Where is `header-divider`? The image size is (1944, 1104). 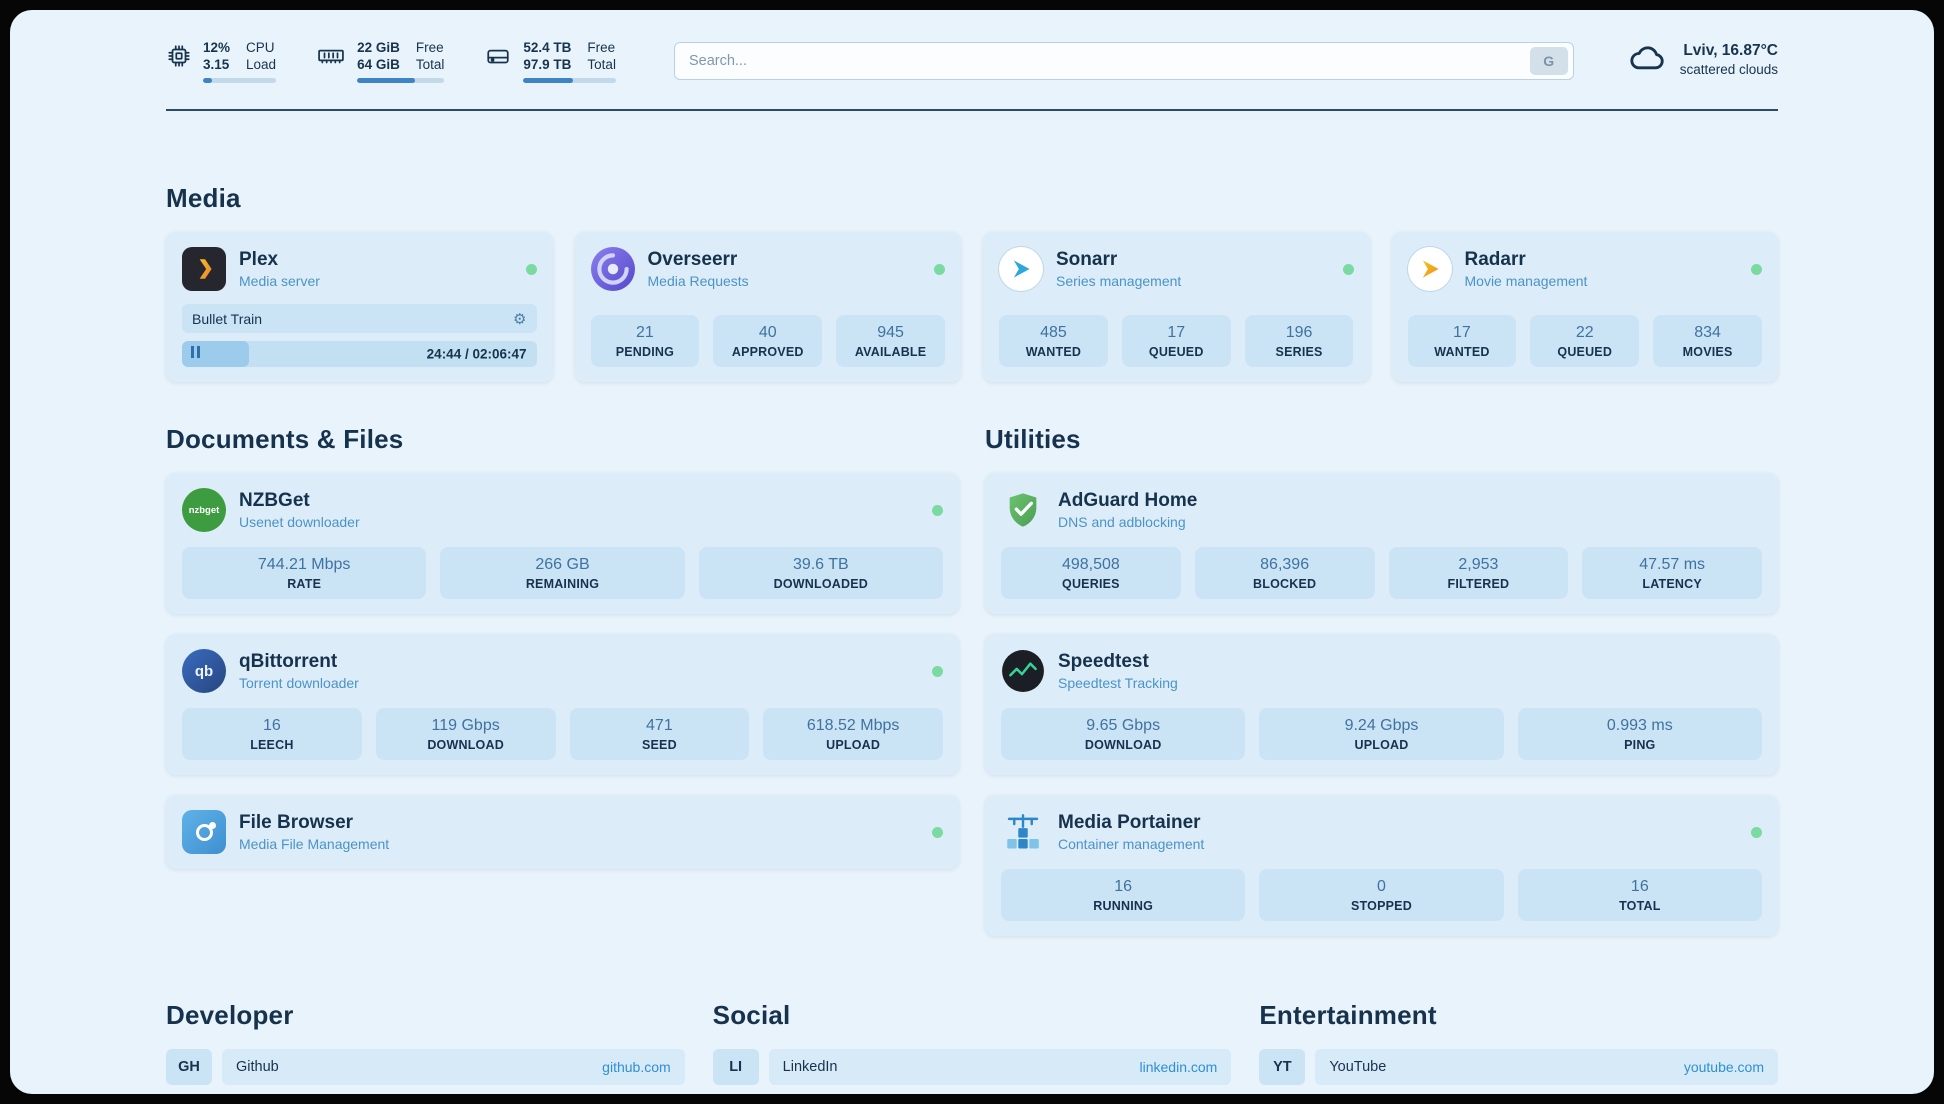 header-divider is located at coordinates (972, 110).